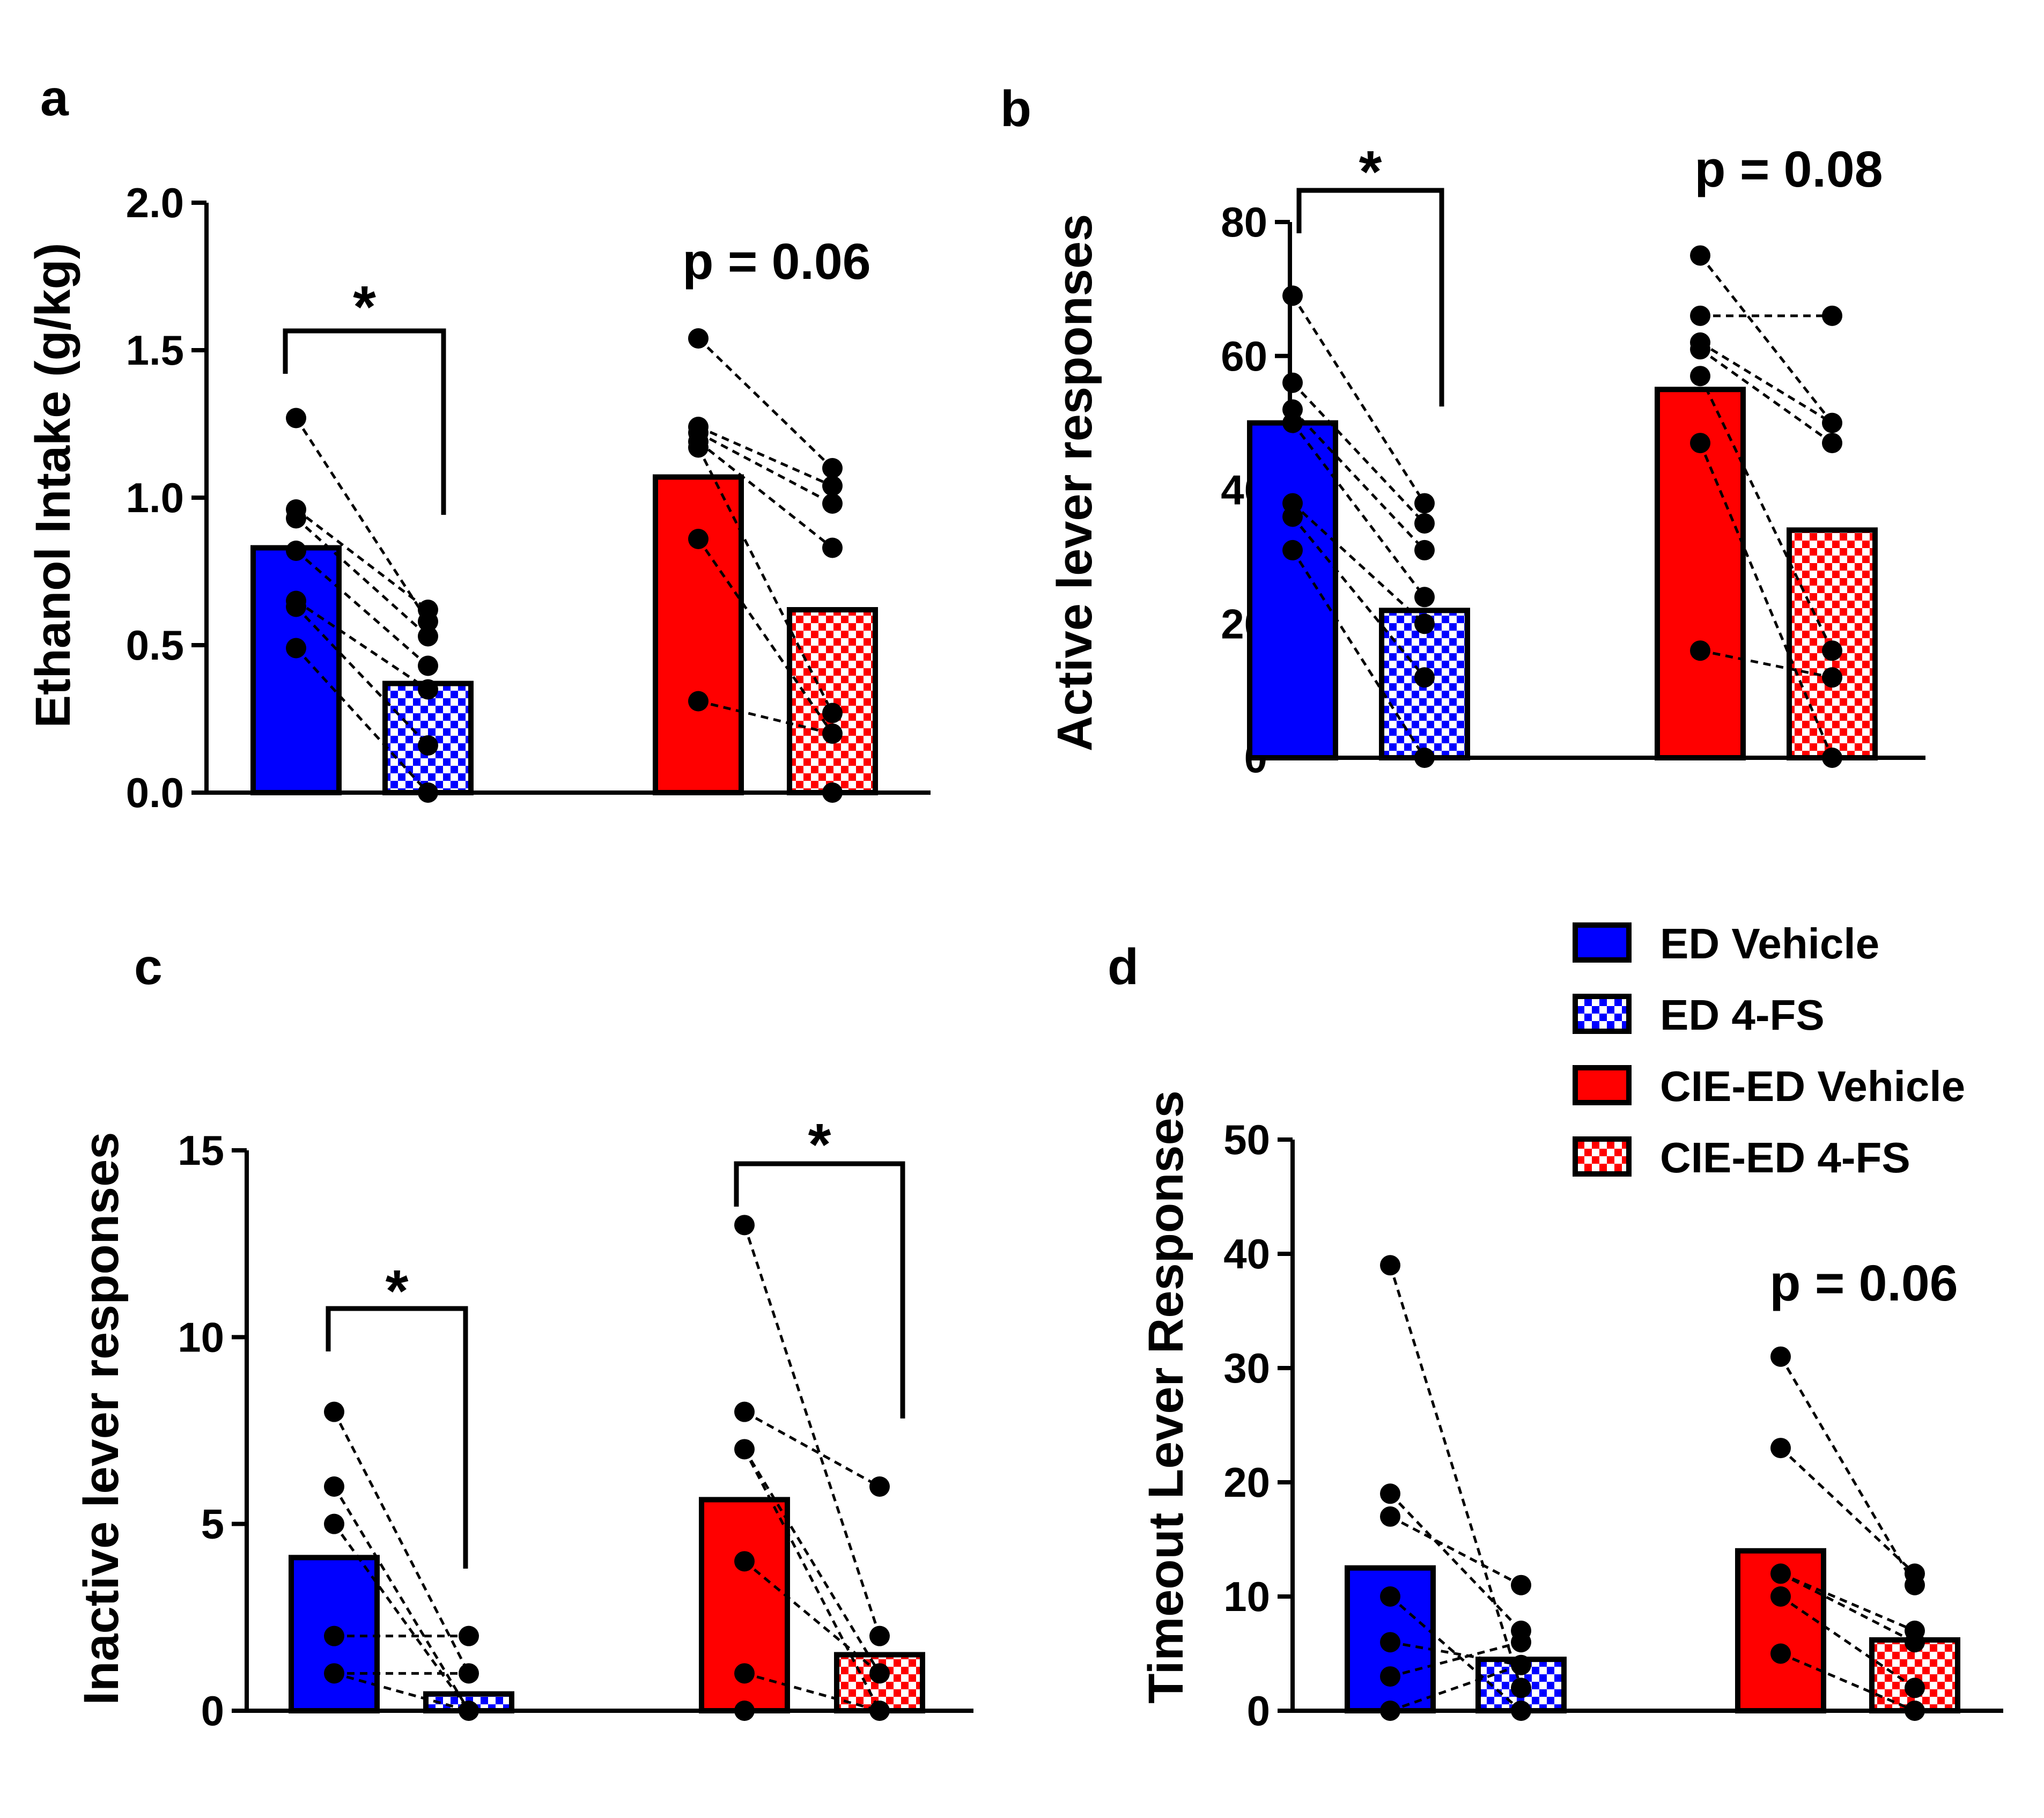  I want to click on legend-swatch-ed-4fs, so click(1602, 1014).